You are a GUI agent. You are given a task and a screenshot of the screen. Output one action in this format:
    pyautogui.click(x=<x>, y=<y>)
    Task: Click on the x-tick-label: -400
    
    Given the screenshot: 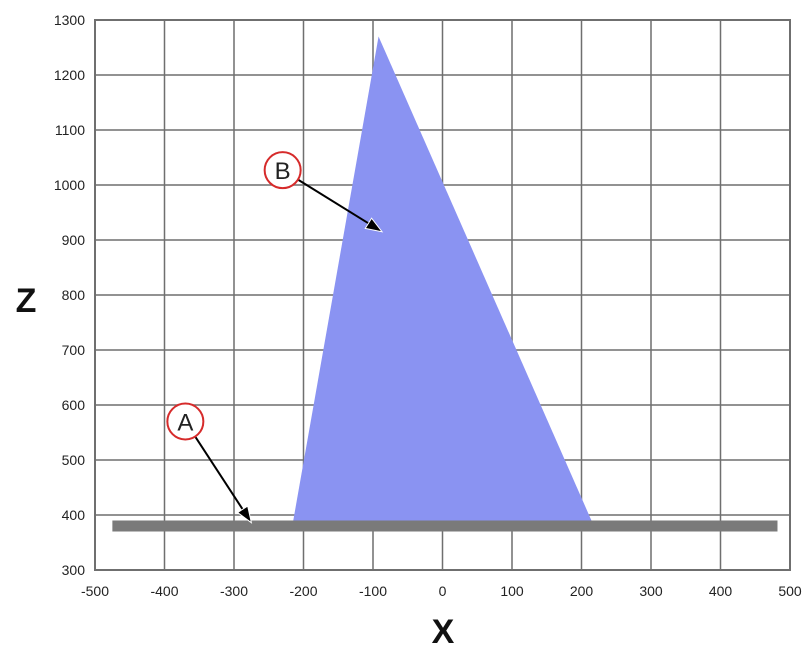 What is the action you would take?
    pyautogui.click(x=164, y=591)
    